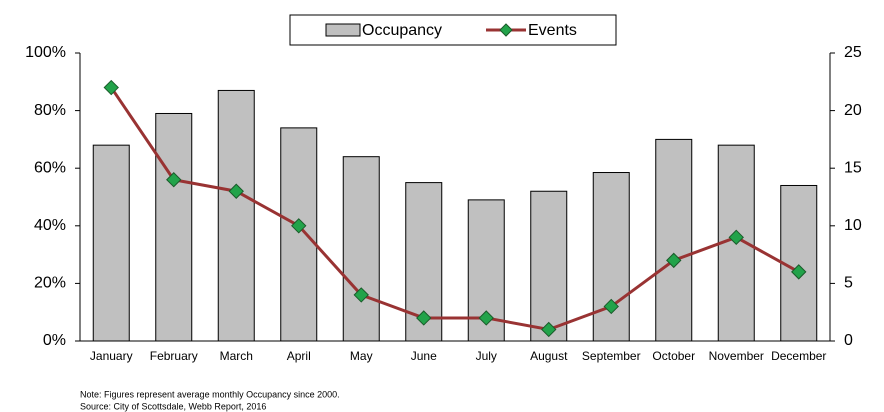 This screenshot has height=412, width=884. I want to click on x-tick-label: September, so click(611, 356).